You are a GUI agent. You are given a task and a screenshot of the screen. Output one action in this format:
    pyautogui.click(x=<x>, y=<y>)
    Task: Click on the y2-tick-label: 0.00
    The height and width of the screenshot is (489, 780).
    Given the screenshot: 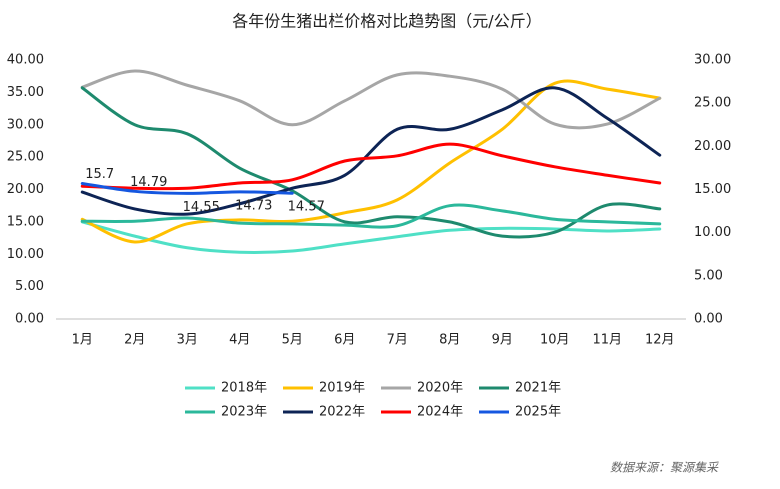 What is the action you would take?
    pyautogui.click(x=708, y=319)
    